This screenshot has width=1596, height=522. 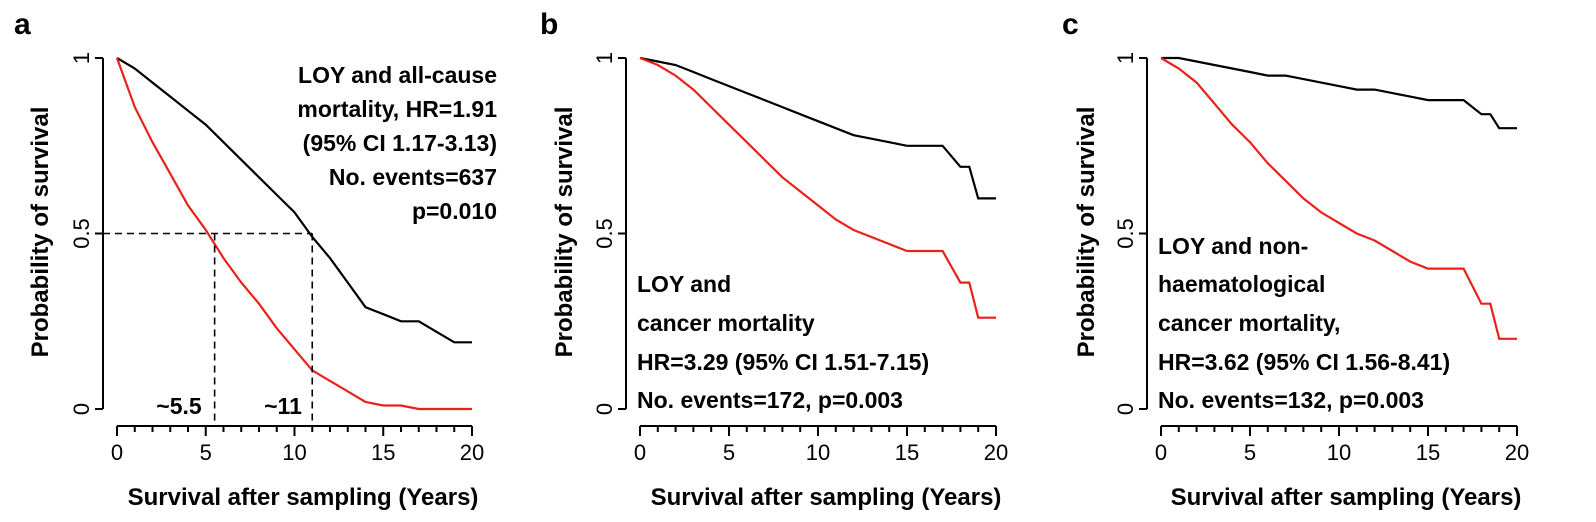 I want to click on panel-letter: b, so click(x=549, y=24).